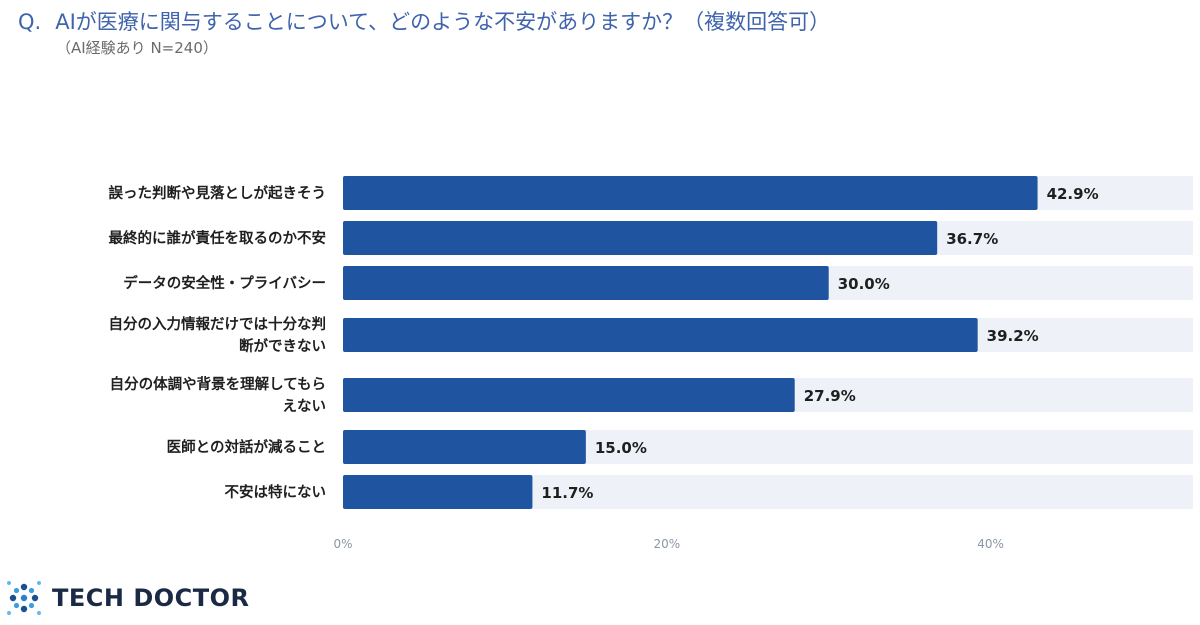 This screenshot has width=1200, height=625. I want to click on value-label: 36.7%, so click(972, 239).